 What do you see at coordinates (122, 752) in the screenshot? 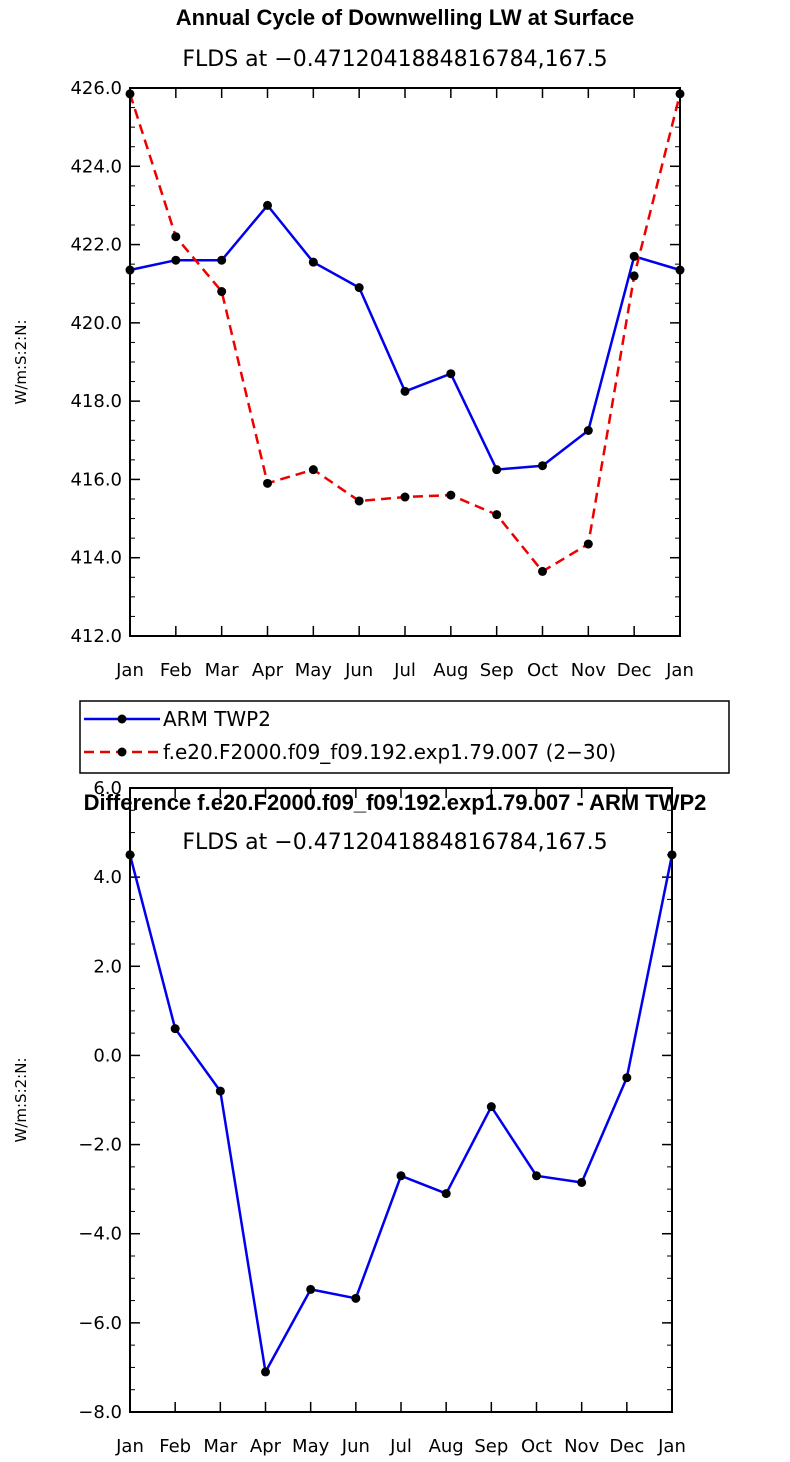
I see `legend-marker-model` at bounding box center [122, 752].